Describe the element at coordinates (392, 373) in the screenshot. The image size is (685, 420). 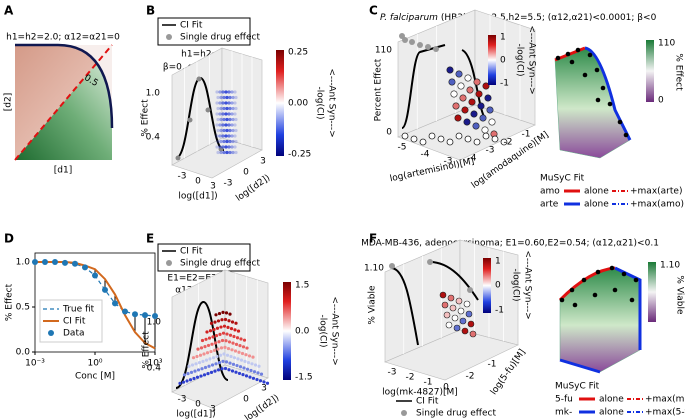
I see `x-tick-label: -3` at that location.